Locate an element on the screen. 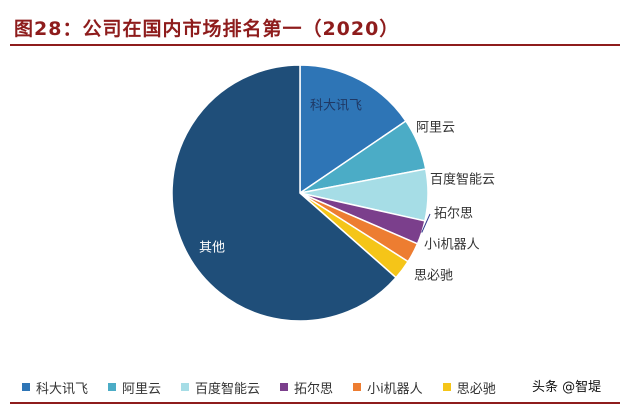 The height and width of the screenshot is (408, 628). legend-label-4: 小i机器人 is located at coordinates (395, 389).